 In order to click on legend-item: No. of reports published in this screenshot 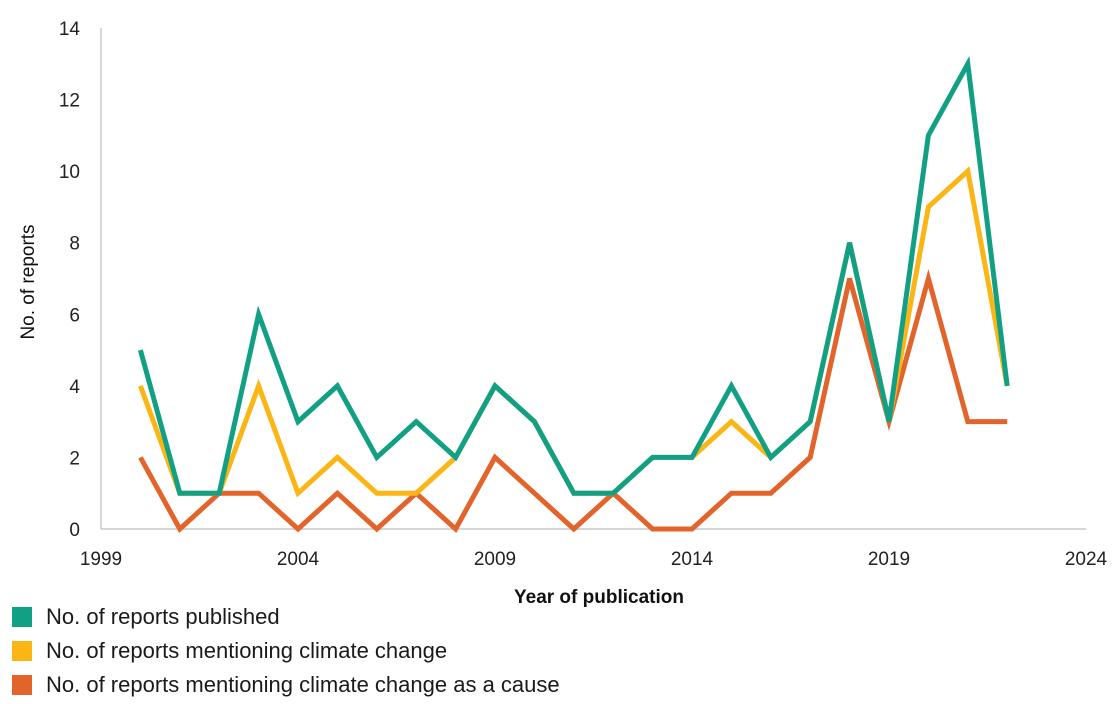, I will do `click(286, 617)`.